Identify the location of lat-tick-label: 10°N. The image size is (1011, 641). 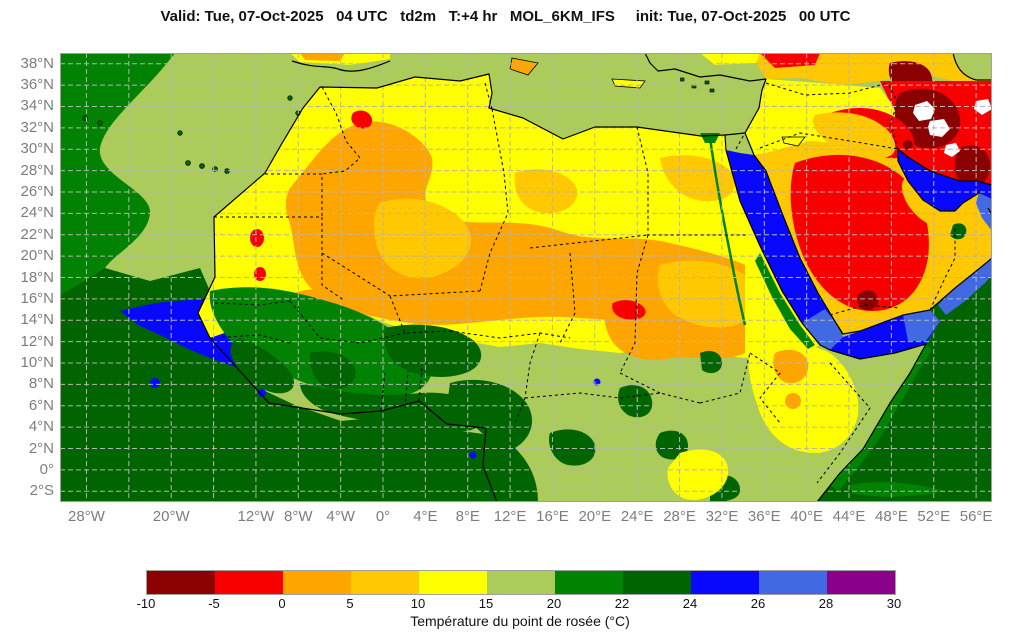
(37, 363).